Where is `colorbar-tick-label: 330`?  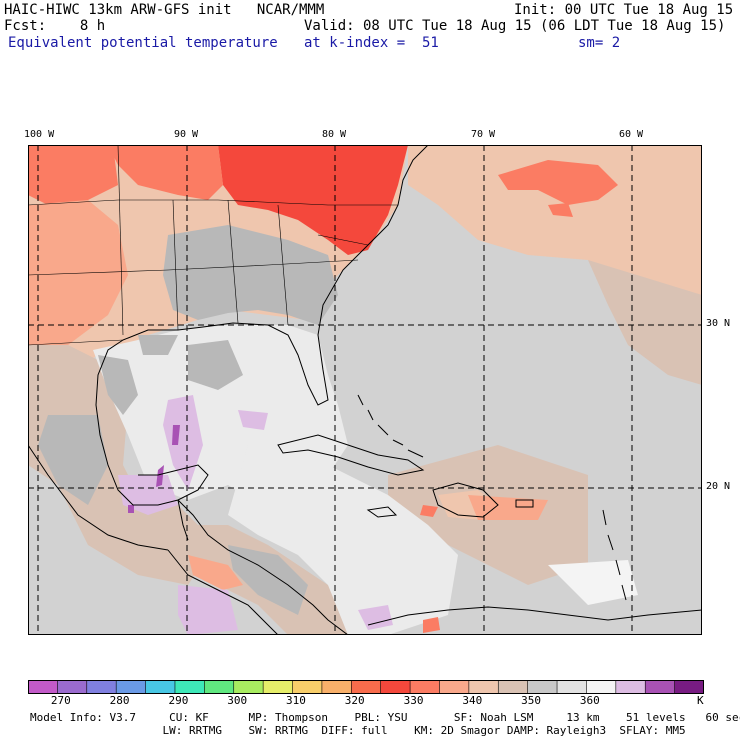 colorbar-tick-label: 330 is located at coordinates (413, 700).